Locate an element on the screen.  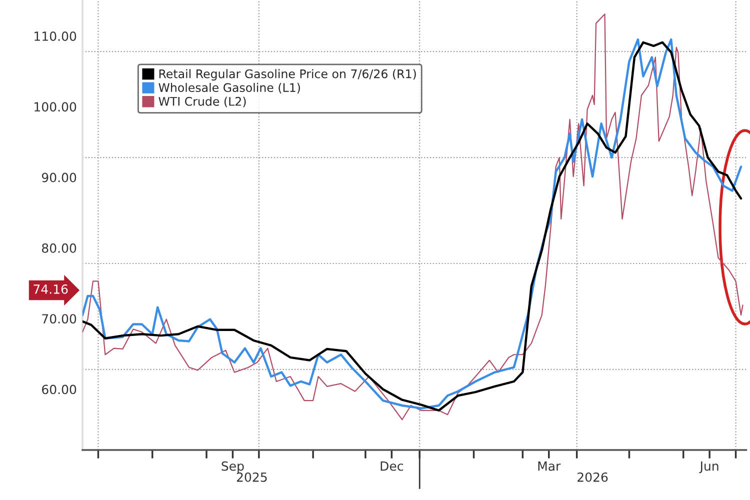
y-tick-label: 90.00 is located at coordinates (59, 177).